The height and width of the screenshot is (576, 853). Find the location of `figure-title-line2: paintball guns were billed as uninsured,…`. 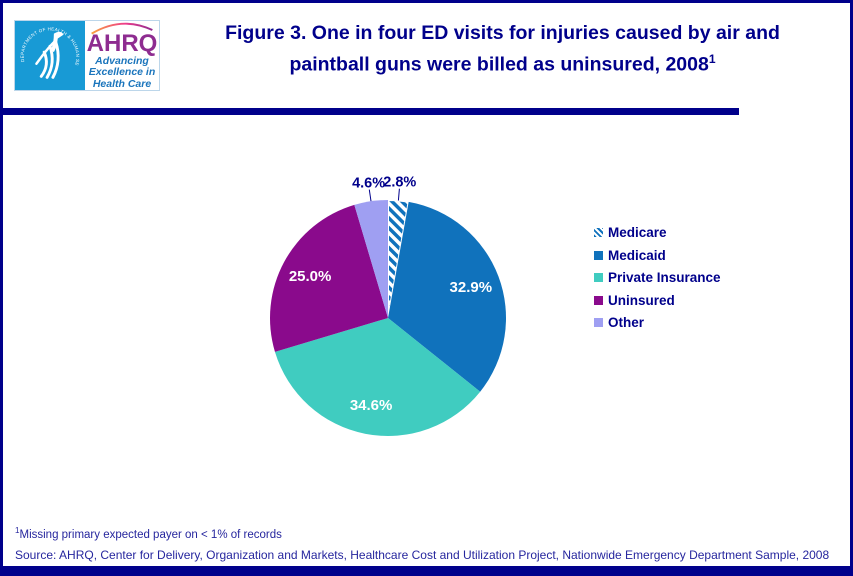

figure-title-line2: paintball guns were billed as uninsured,… is located at coordinates (499, 64).